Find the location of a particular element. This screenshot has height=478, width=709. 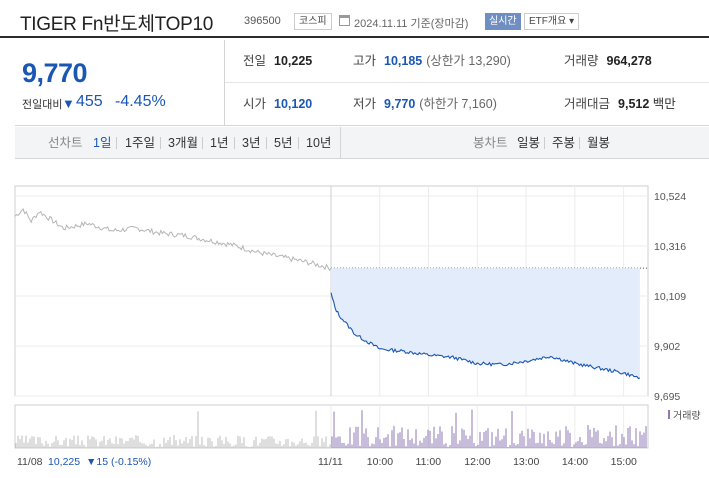

prev-close-value: 10,225 is located at coordinates (293, 61).